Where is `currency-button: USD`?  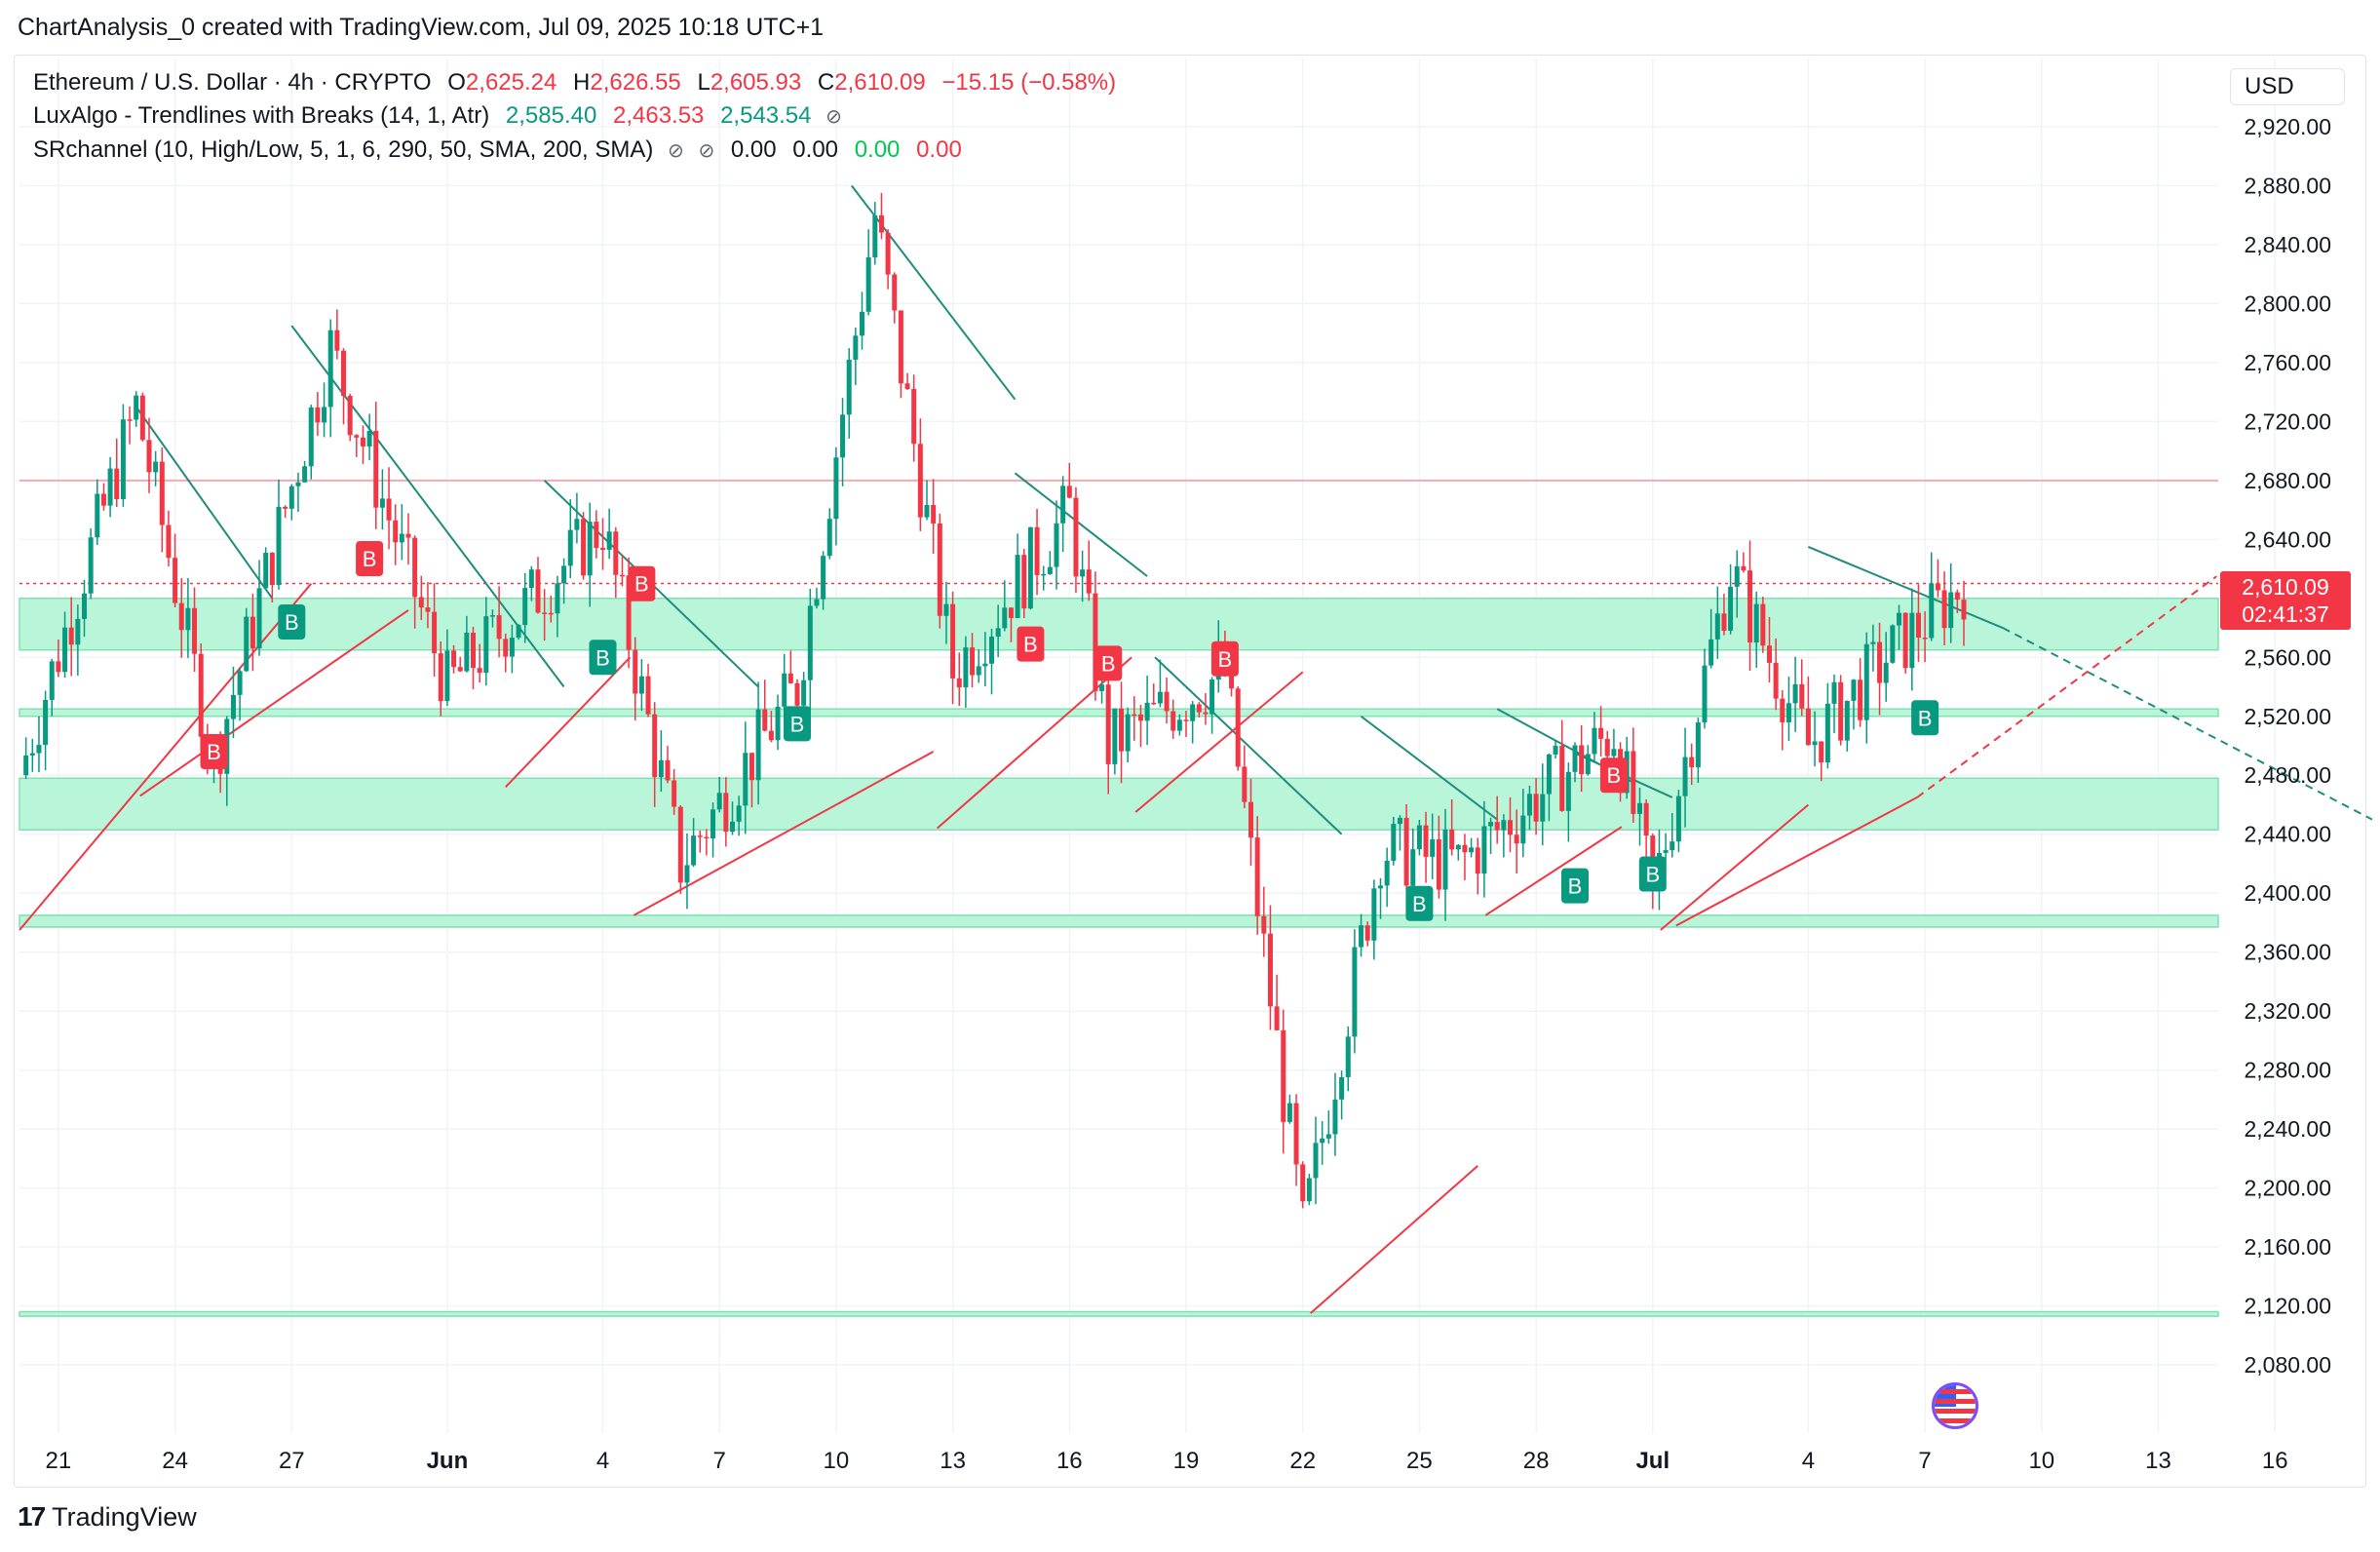
currency-button: USD is located at coordinates (2287, 86).